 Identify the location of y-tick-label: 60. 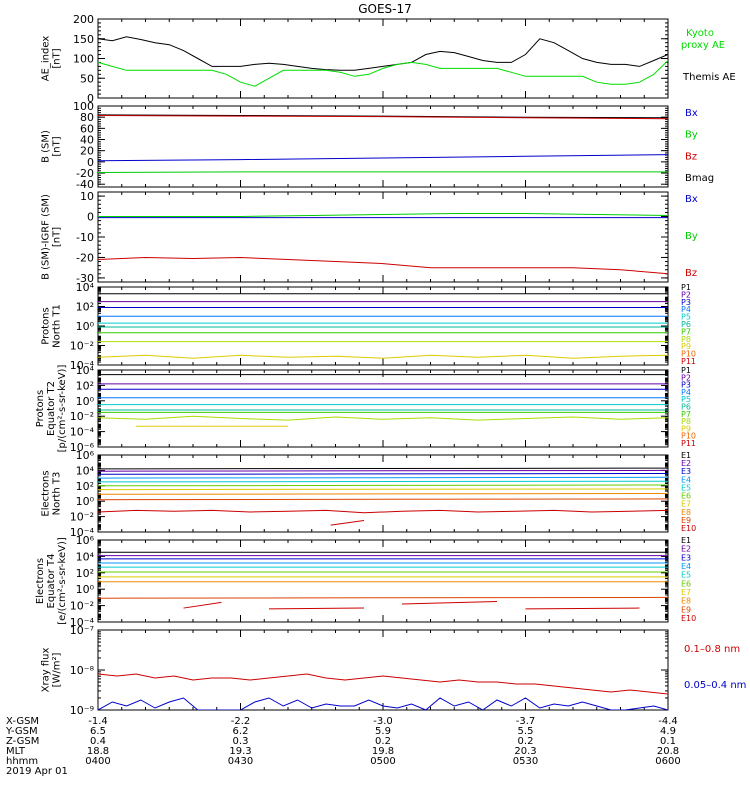
(87, 128).